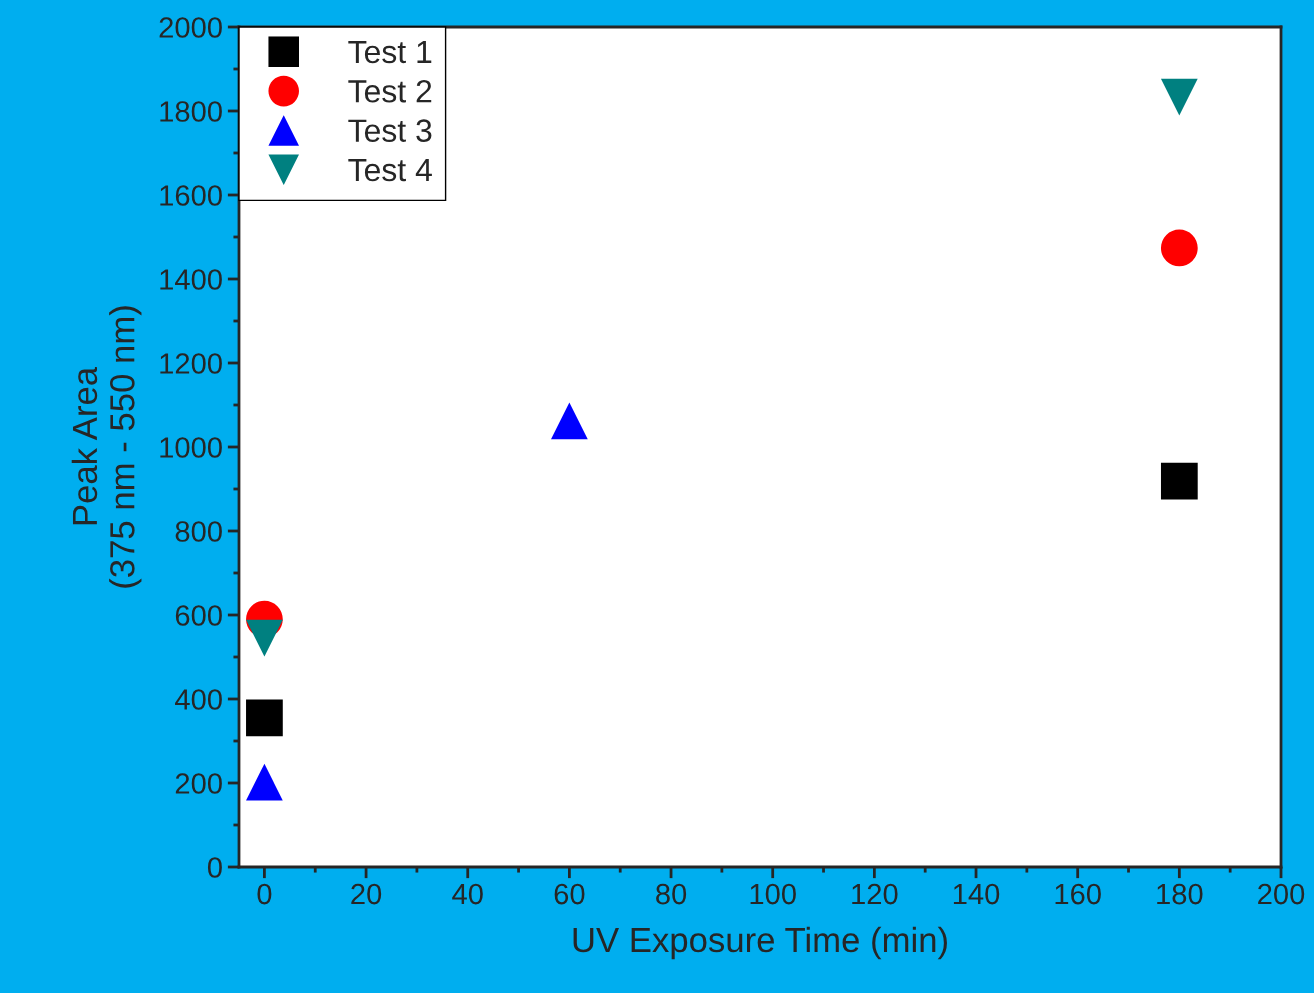  What do you see at coordinates (467, 894) in the screenshot?
I see `x-tick-label: 40` at bounding box center [467, 894].